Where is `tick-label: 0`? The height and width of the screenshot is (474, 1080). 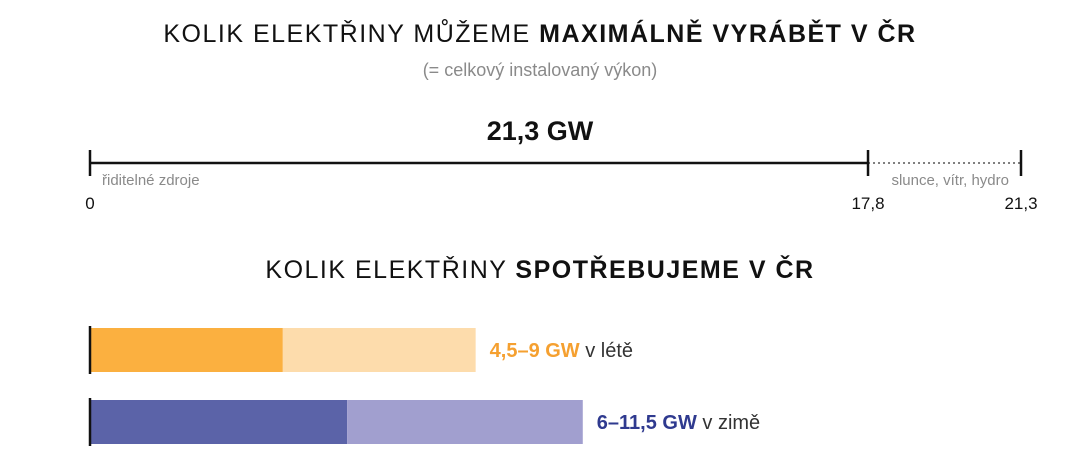 tick-label: 0 is located at coordinates (89, 203).